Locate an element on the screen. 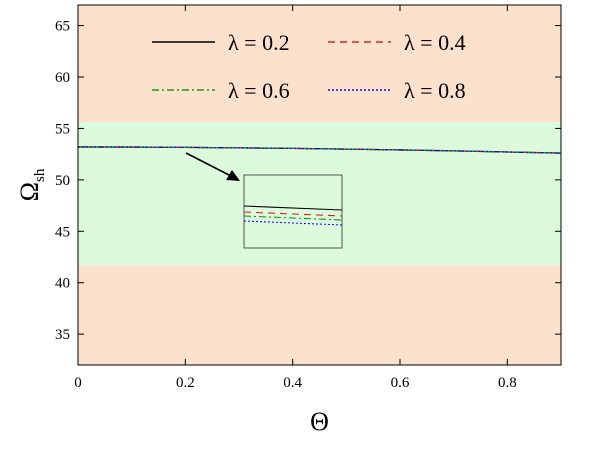 The image size is (589, 450). y-axis-title: Ωsh is located at coordinates (31, 184).